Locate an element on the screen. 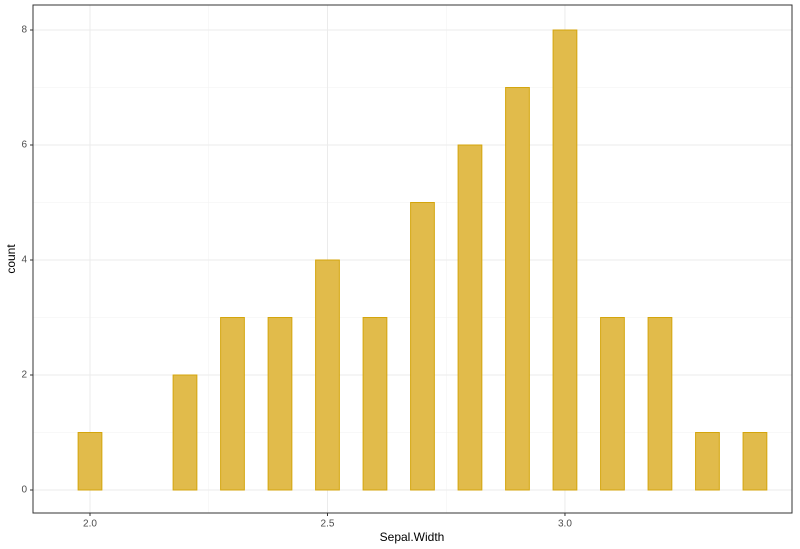  y-tick-label: 6 is located at coordinates (24, 145).